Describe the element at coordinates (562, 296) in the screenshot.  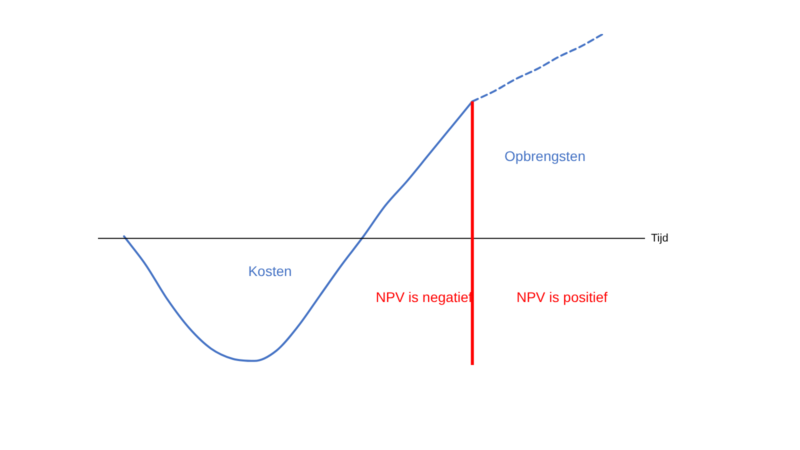
I see `annotation: NPV is positief` at that location.